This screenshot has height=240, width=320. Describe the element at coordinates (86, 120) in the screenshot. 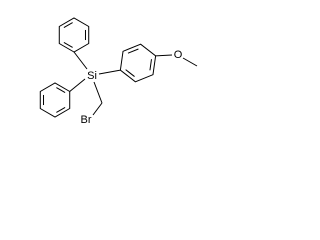

I see `atom-label: Br` at that location.